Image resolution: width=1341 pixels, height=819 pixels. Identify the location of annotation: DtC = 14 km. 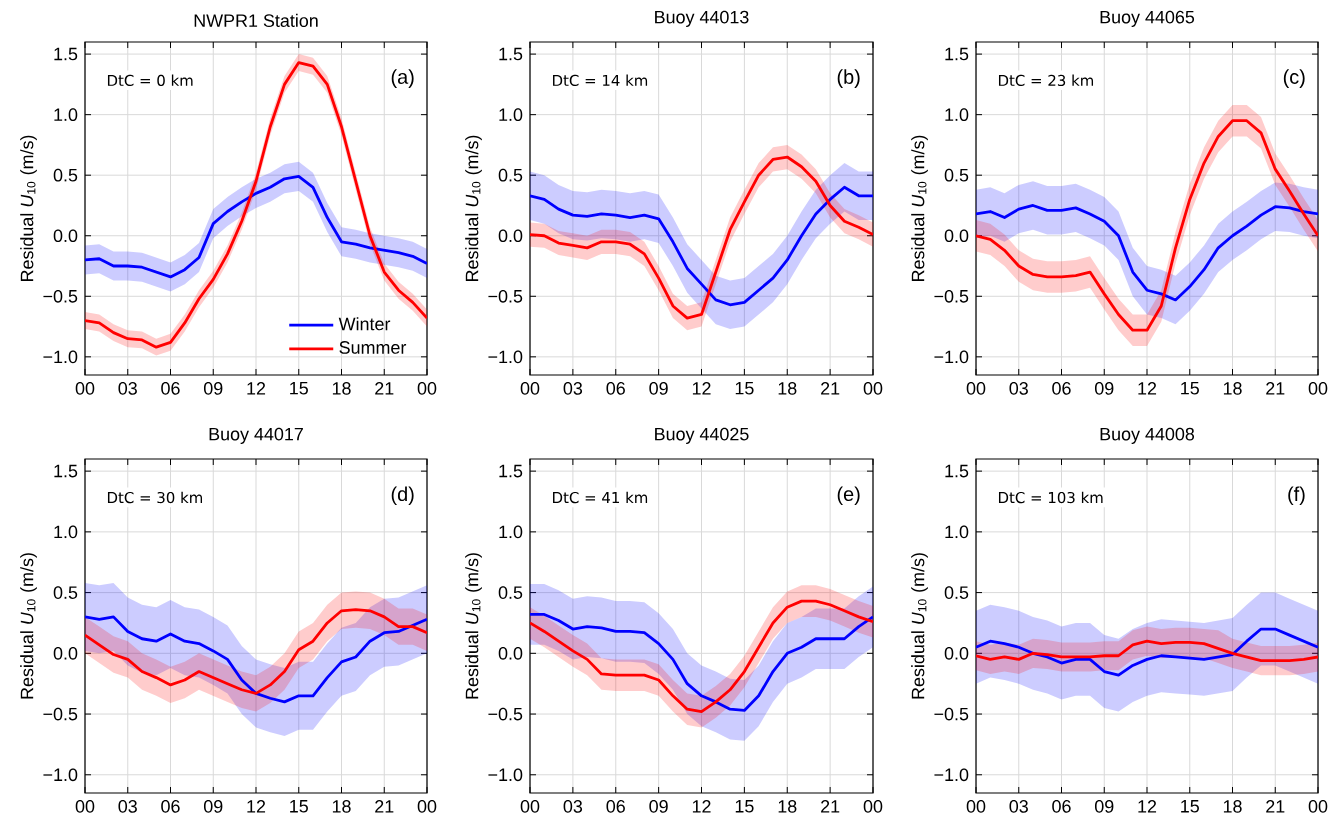
(600, 80).